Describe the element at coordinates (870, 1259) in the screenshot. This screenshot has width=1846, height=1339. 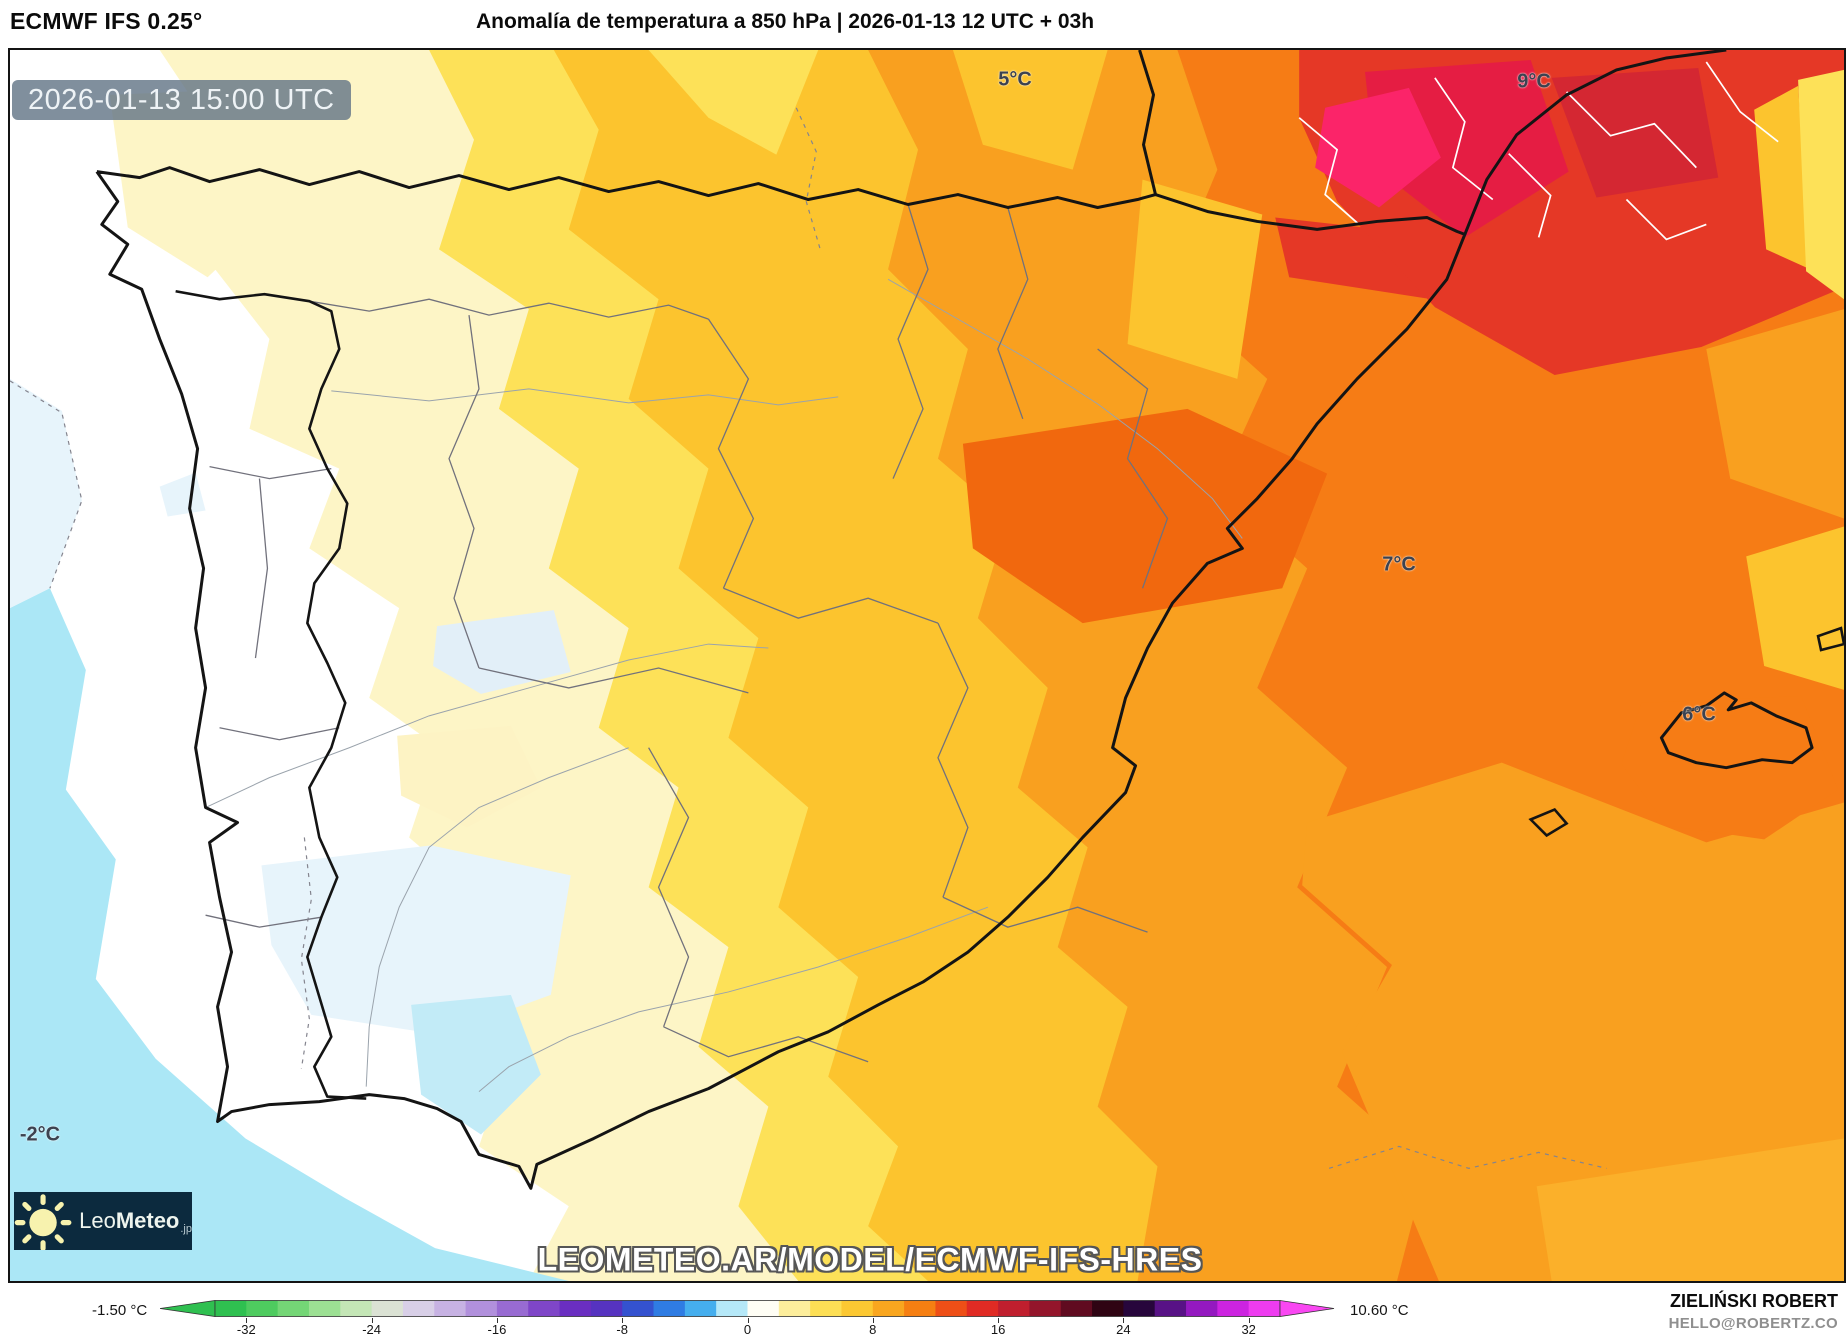
I see `watermark-text: LEOMETEO.AR/MODEL/ECMWF-IFS-HRES` at that location.